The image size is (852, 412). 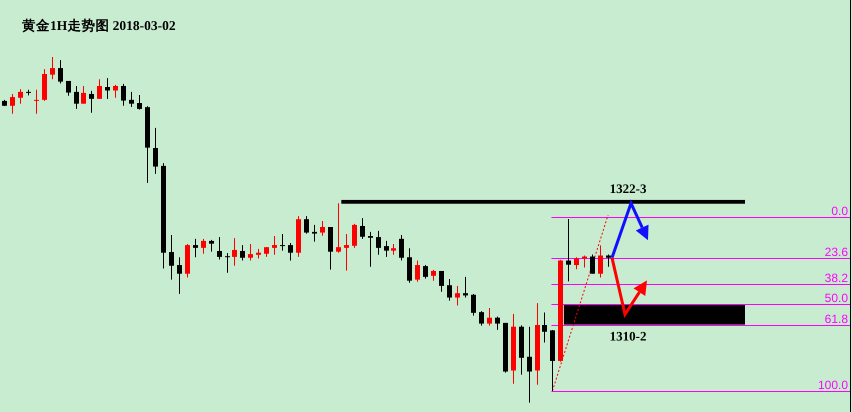 I want to click on band-label: 1310-2, so click(x=628, y=336).